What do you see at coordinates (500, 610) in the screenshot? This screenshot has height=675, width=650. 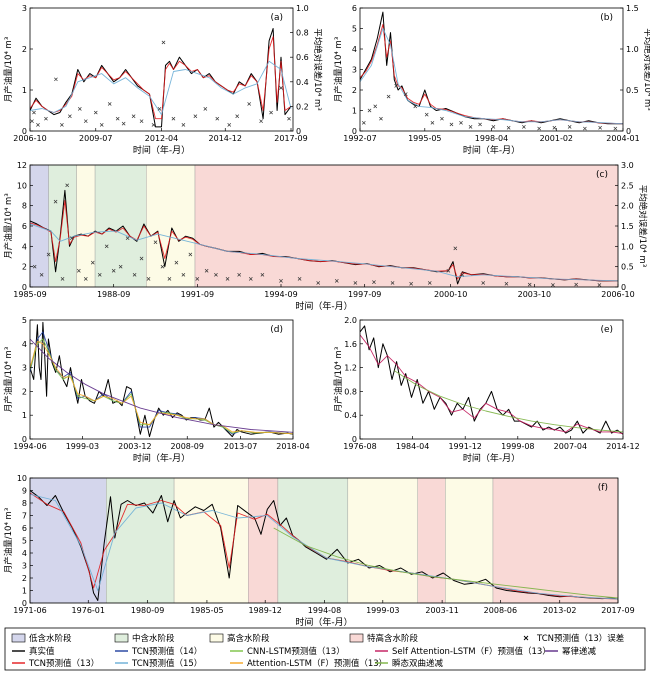 I see `x-tick-label: 2008-06` at bounding box center [500, 610].